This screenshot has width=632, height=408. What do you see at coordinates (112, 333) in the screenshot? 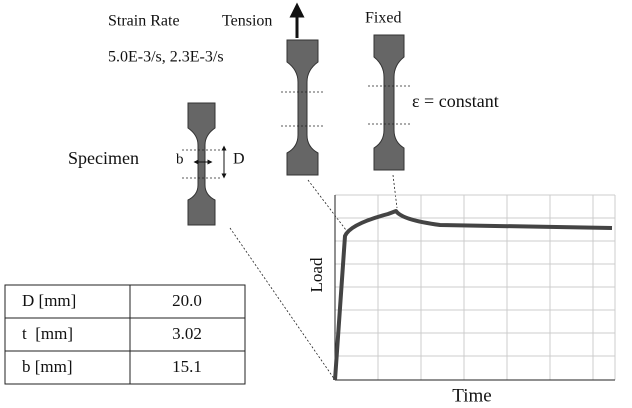
I see `table-text: D [mm] 20.0 t [mm] 3.02 b [mm] 15.1` at bounding box center [112, 333].